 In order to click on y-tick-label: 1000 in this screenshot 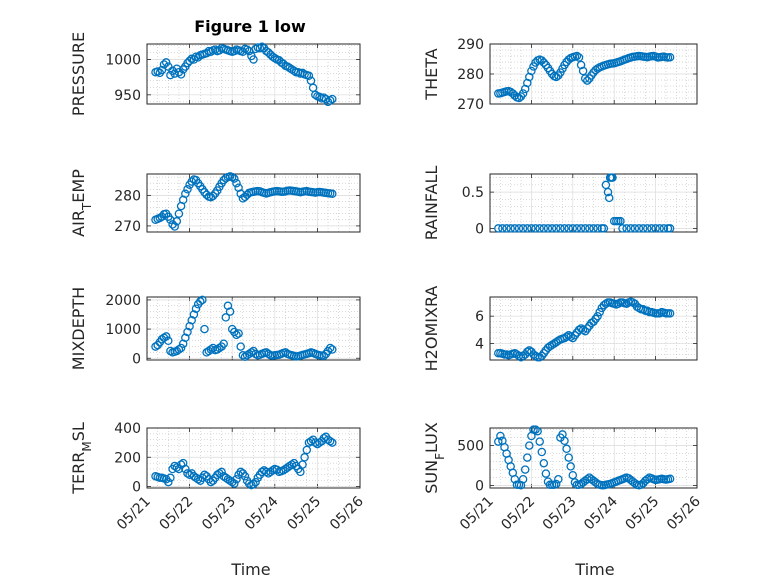, I will do `click(123, 330)`.